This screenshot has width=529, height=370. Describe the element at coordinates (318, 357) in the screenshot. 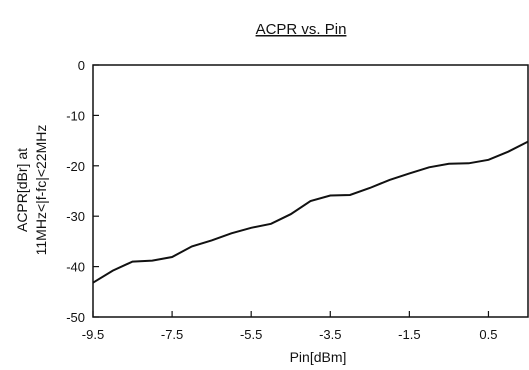

I see `x-axis-label: Pin[dBm]` at that location.